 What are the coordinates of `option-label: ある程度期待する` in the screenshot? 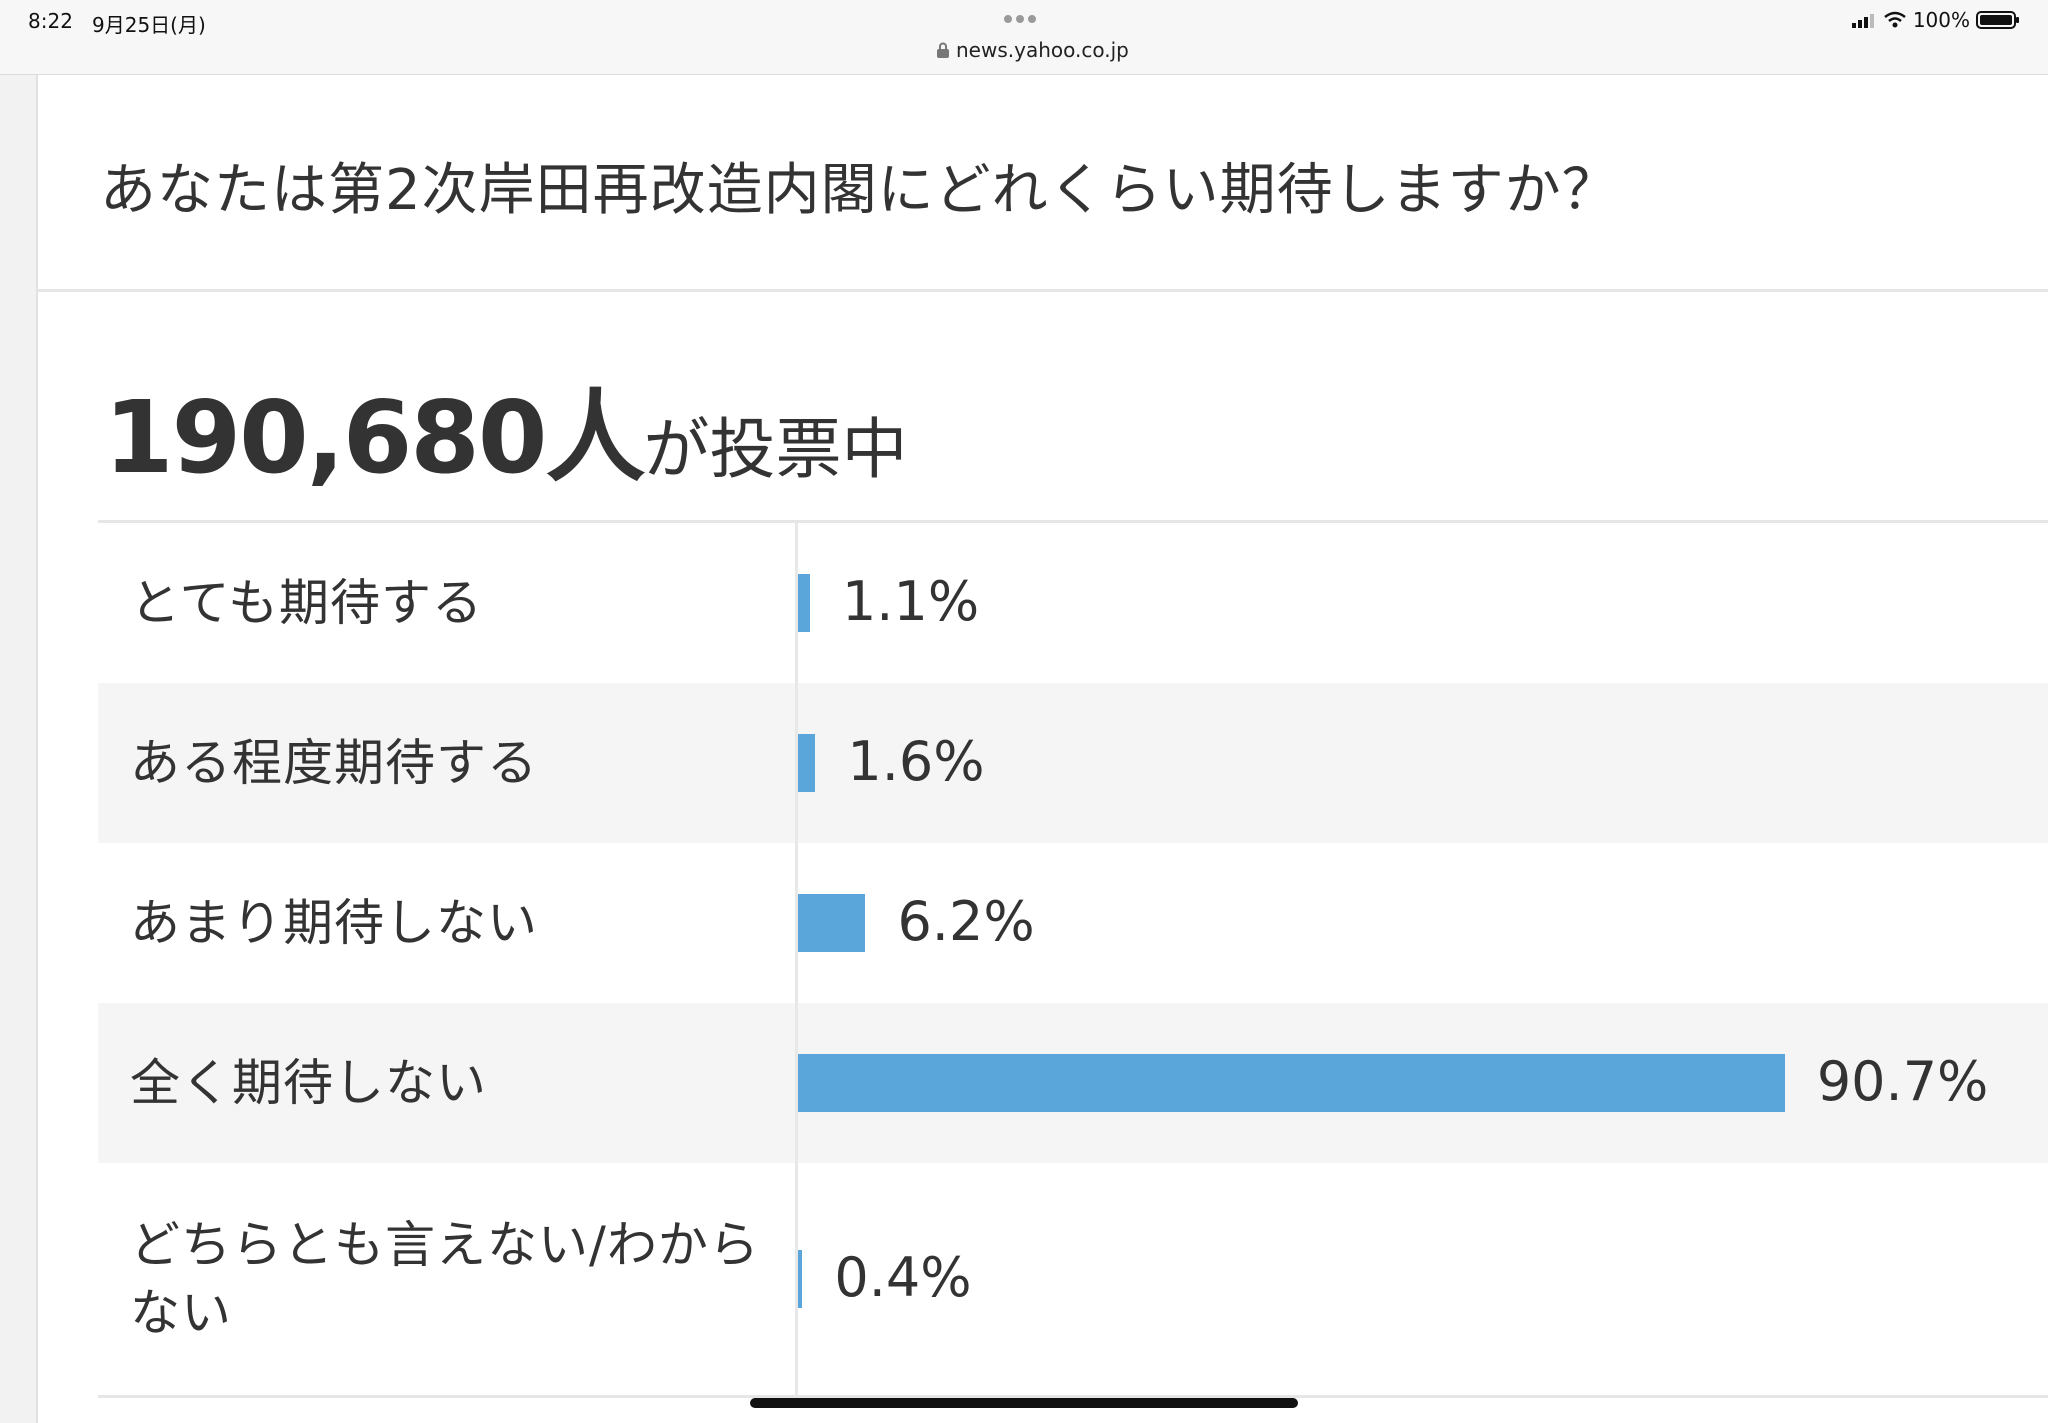 It's located at (334, 763).